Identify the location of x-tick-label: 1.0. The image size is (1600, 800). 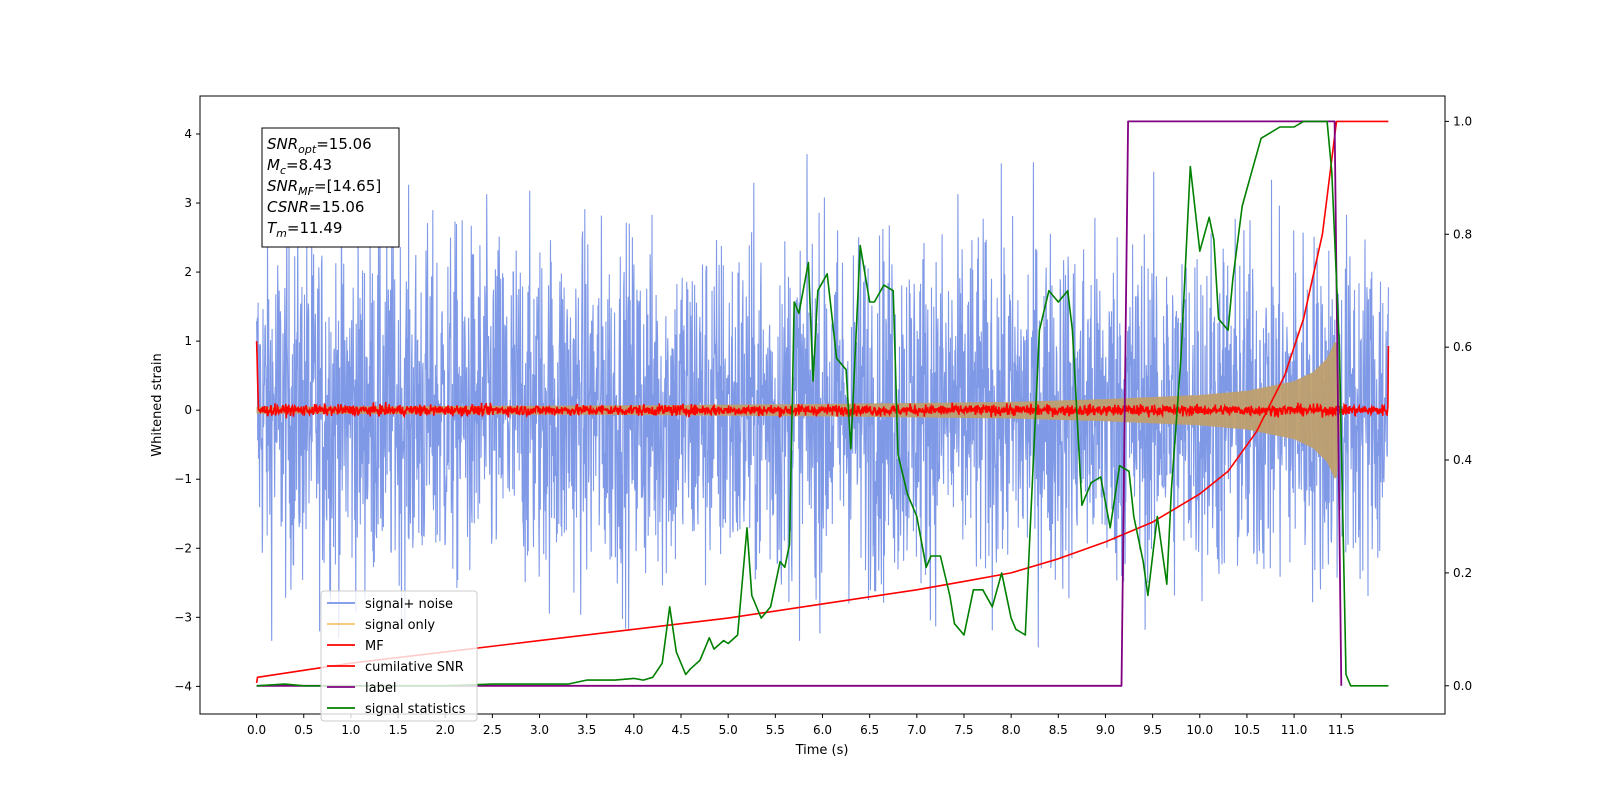
(350, 730).